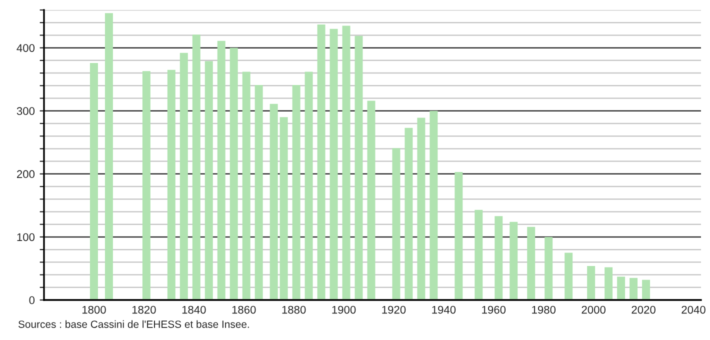  I want to click on x-tick-label: 2020, so click(644, 310).